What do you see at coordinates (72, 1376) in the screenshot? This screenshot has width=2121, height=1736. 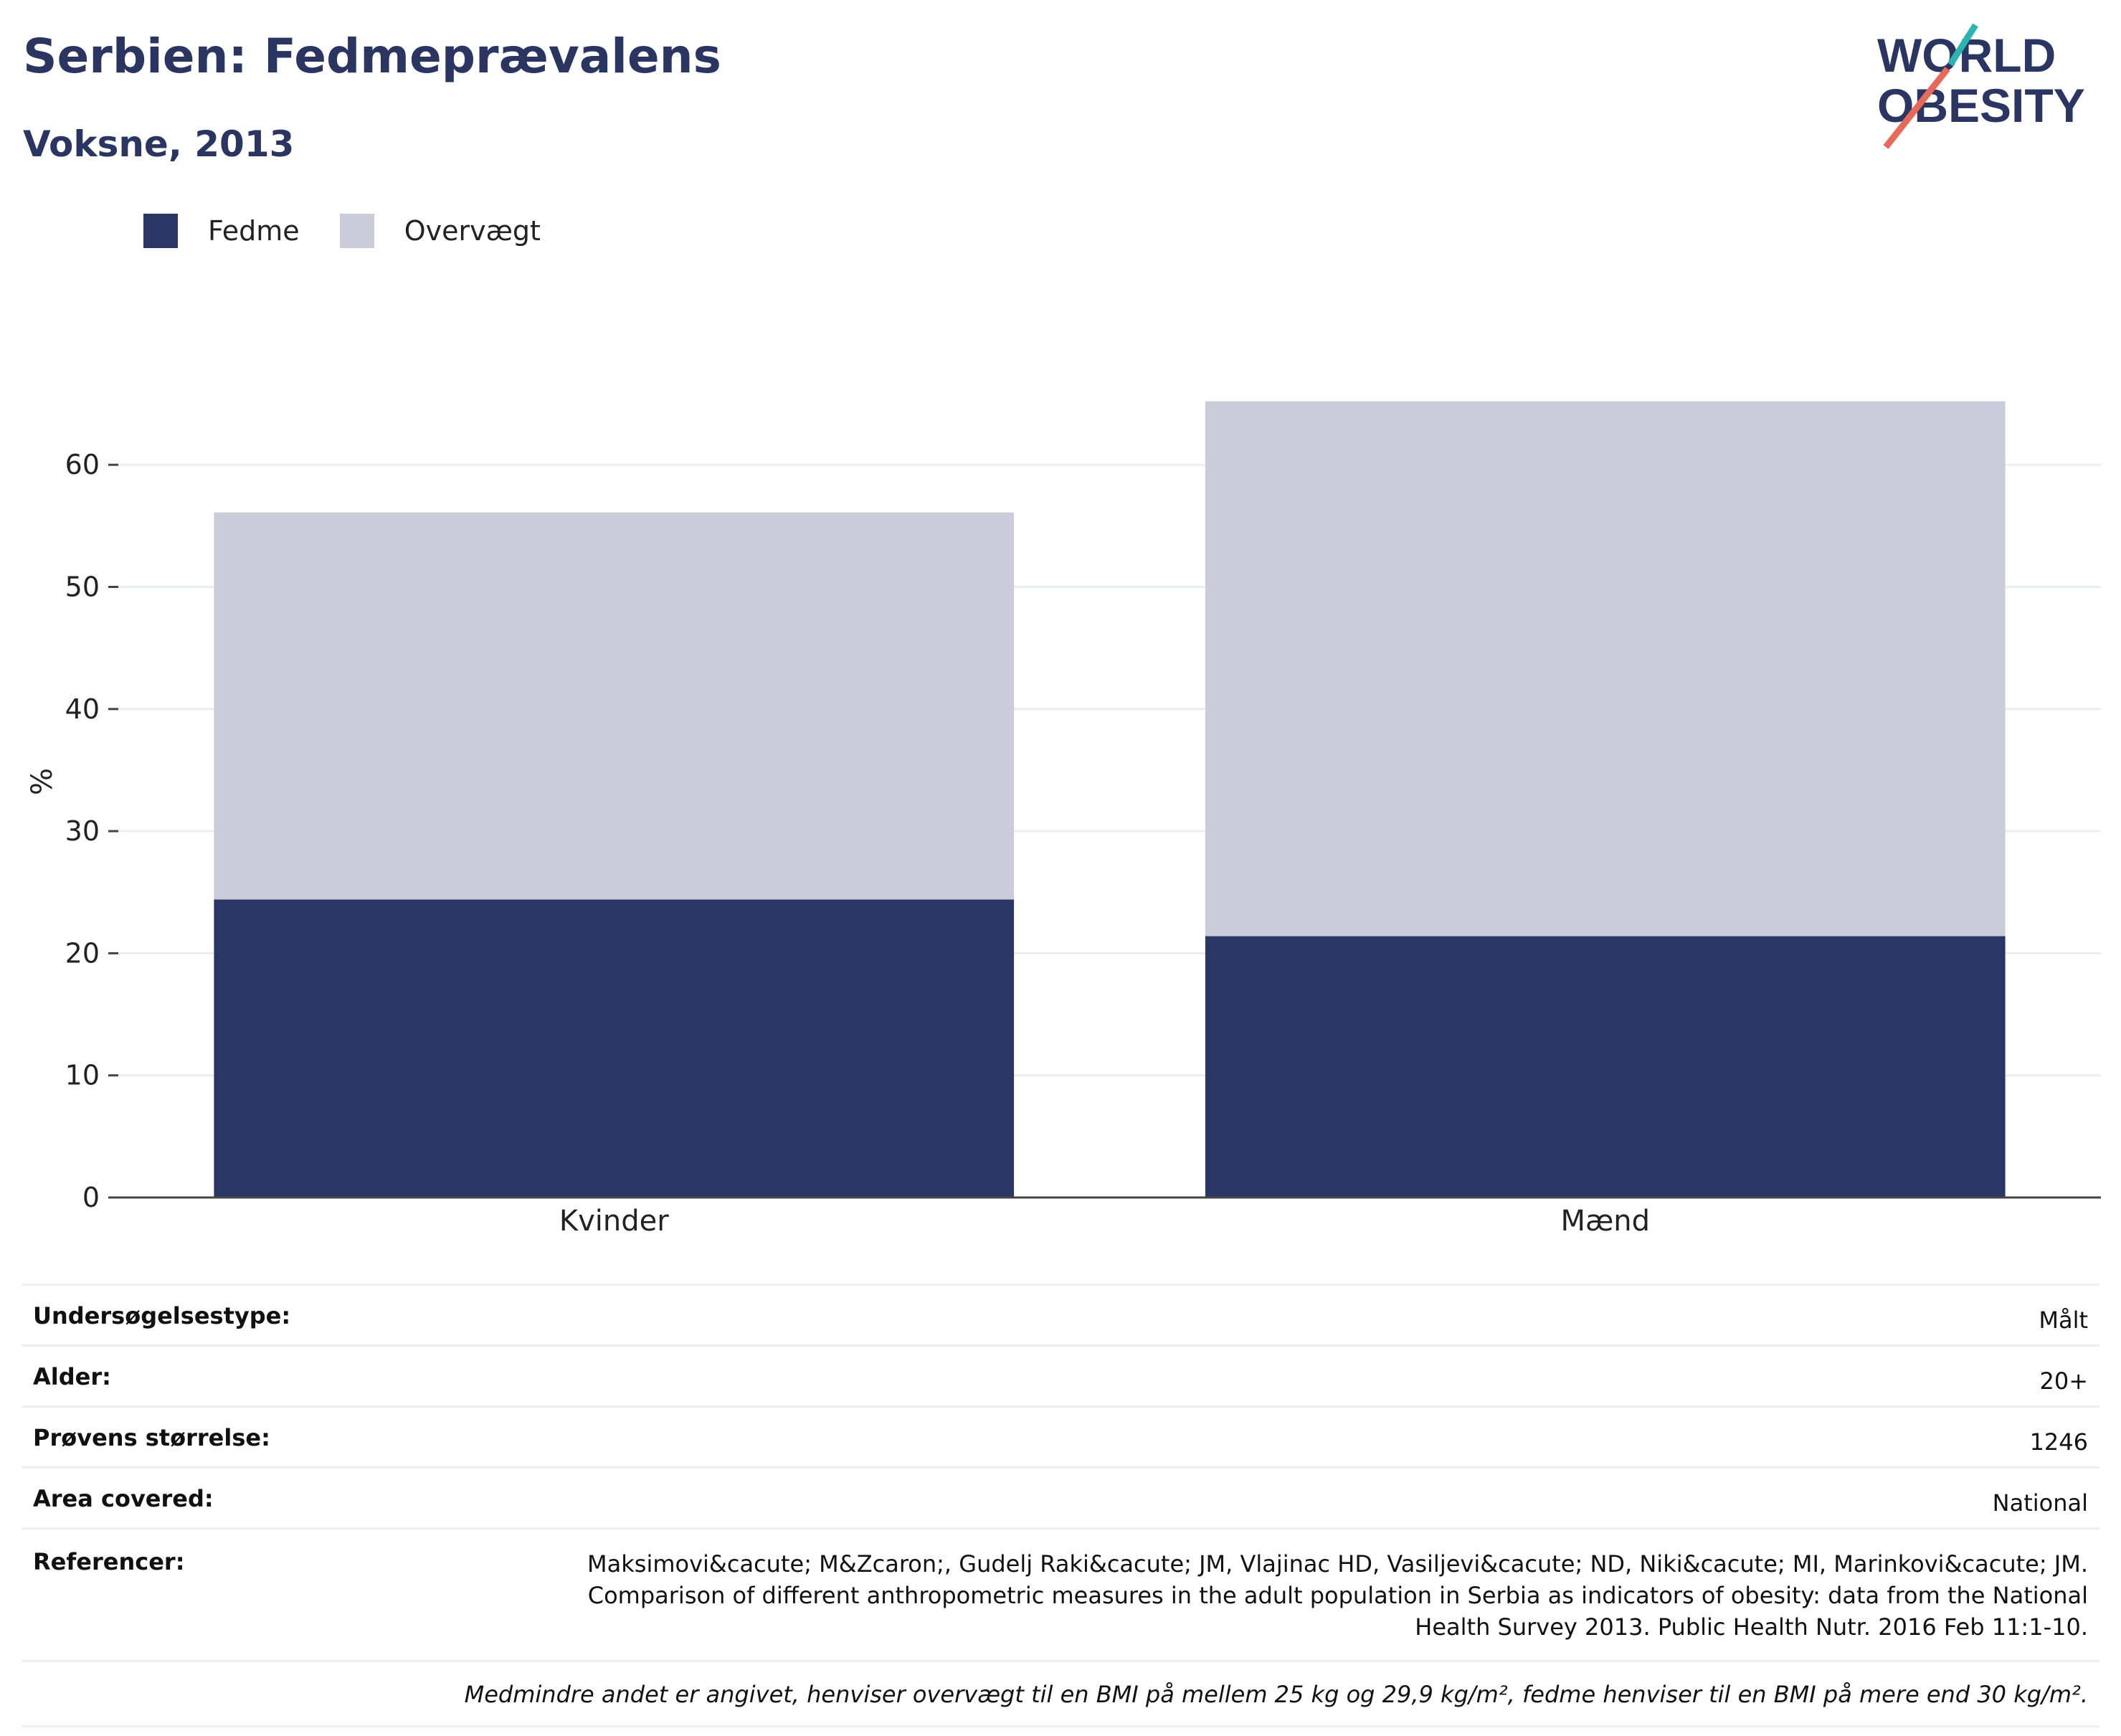 I see `info-label-age: Alder:` at bounding box center [72, 1376].